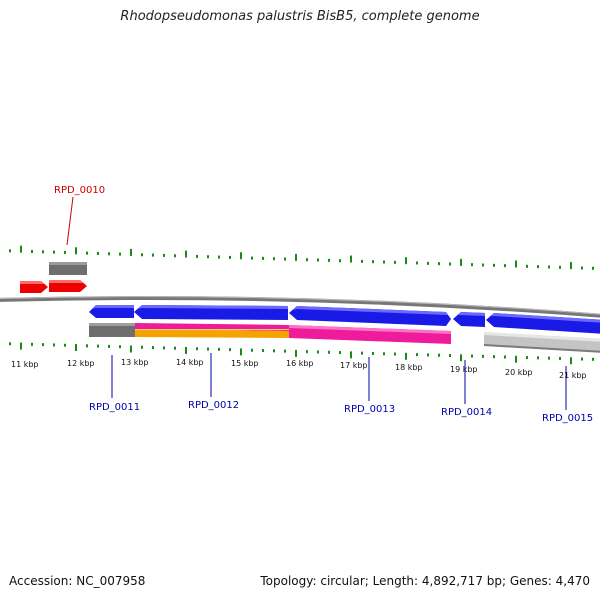 The width and height of the screenshot is (600, 600). What do you see at coordinates (190, 362) in the screenshot?
I see `scale-label-14kbp: 14 kbp` at bounding box center [190, 362].